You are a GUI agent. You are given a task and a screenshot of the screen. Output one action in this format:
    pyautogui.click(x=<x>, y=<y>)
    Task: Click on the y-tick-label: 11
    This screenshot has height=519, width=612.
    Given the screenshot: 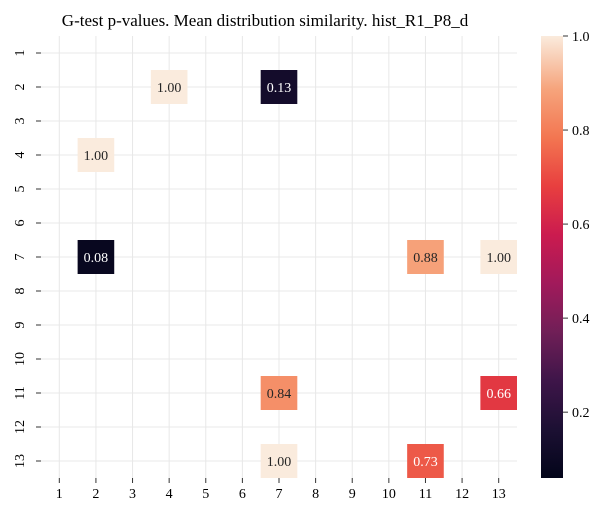 What is the action you would take?
    pyautogui.click(x=20, y=392)
    